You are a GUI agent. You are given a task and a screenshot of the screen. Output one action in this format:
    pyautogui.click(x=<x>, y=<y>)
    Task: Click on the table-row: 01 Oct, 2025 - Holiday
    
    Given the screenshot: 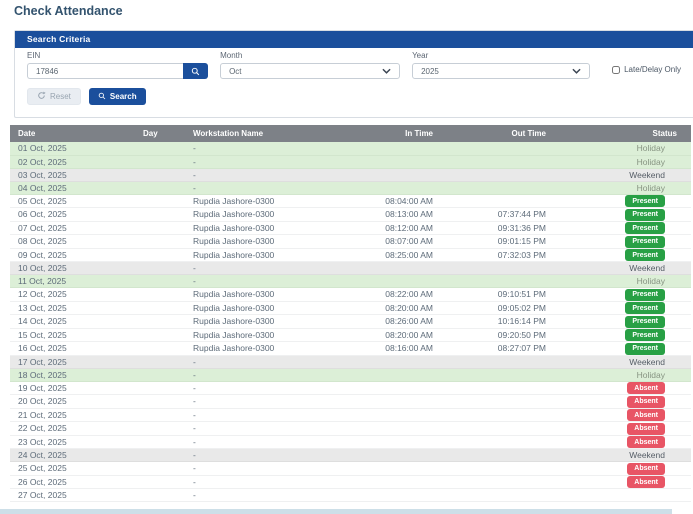 What is the action you would take?
    pyautogui.click(x=350, y=149)
    